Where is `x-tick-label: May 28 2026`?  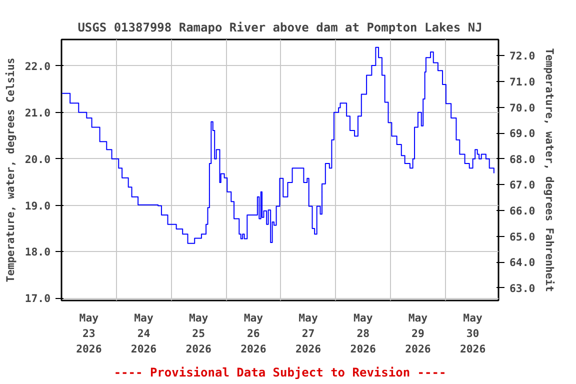
x-tick-label: May 28 2026 is located at coordinates (363, 334).